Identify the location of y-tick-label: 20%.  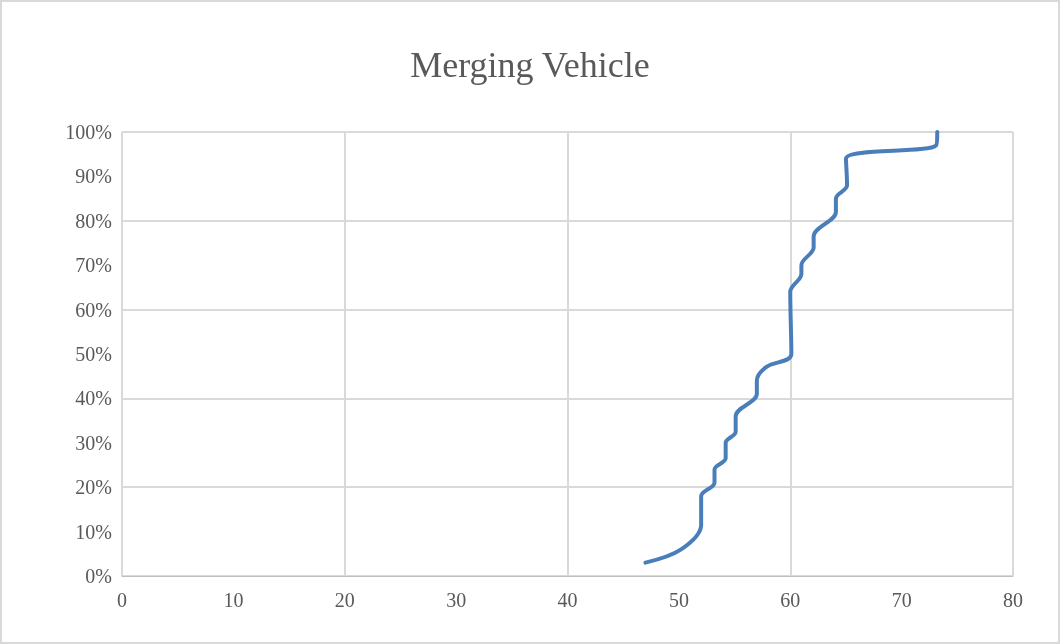
(93, 487).